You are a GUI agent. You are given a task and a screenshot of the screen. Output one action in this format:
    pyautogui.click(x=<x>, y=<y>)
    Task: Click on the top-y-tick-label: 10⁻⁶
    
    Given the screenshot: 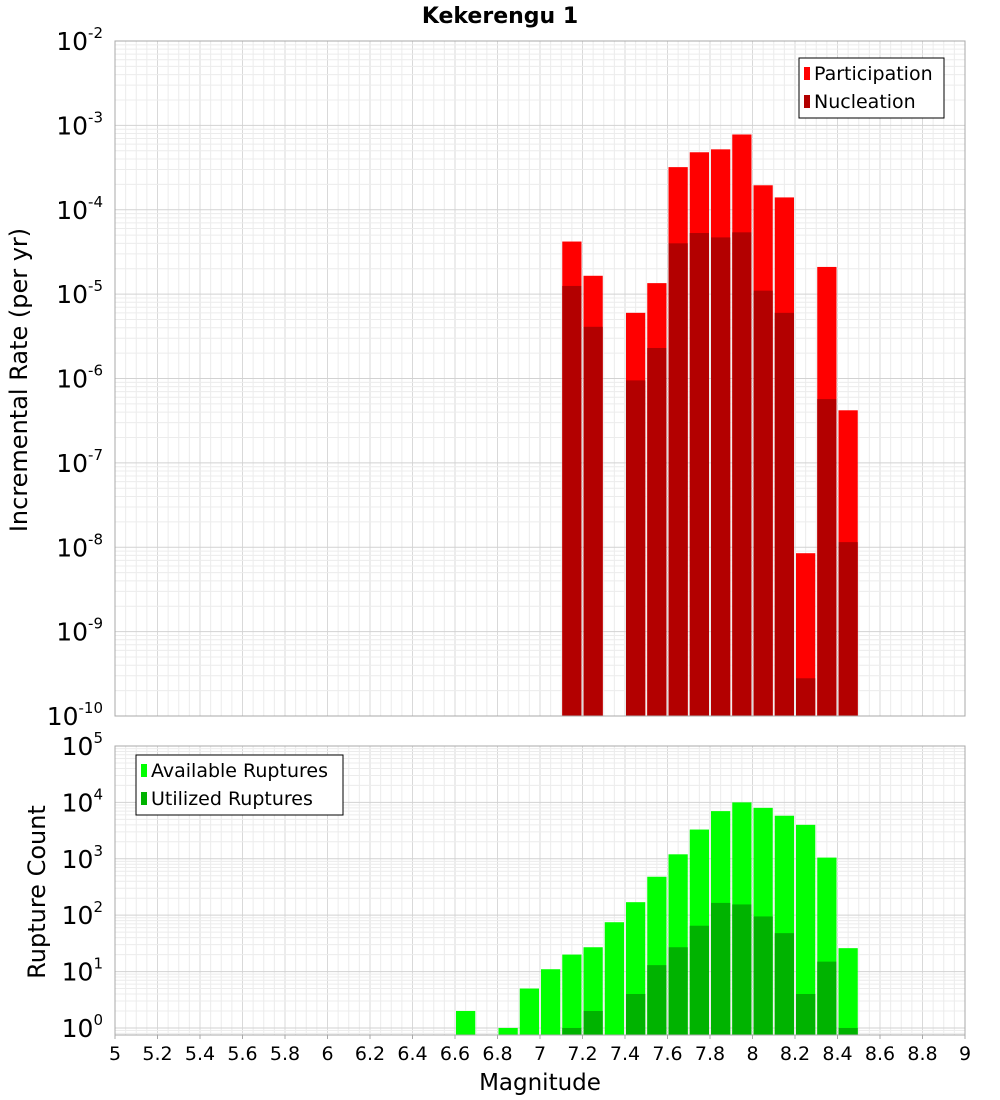 What is the action you would take?
    pyautogui.click(x=79, y=378)
    